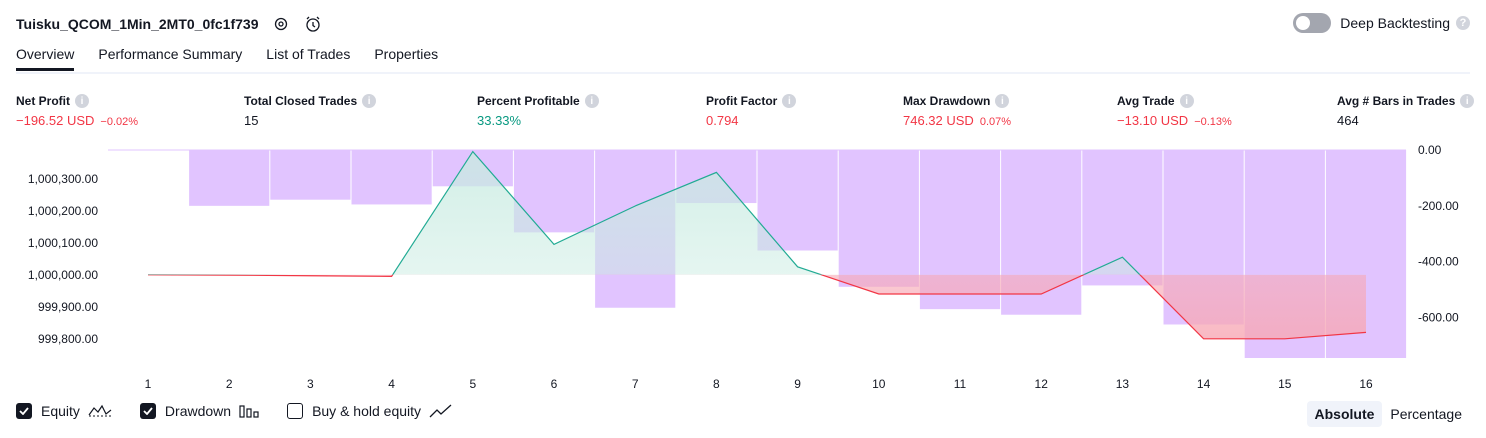  What do you see at coordinates (55, 120) in the screenshot?
I see `metric-value: −196.52 USD` at bounding box center [55, 120].